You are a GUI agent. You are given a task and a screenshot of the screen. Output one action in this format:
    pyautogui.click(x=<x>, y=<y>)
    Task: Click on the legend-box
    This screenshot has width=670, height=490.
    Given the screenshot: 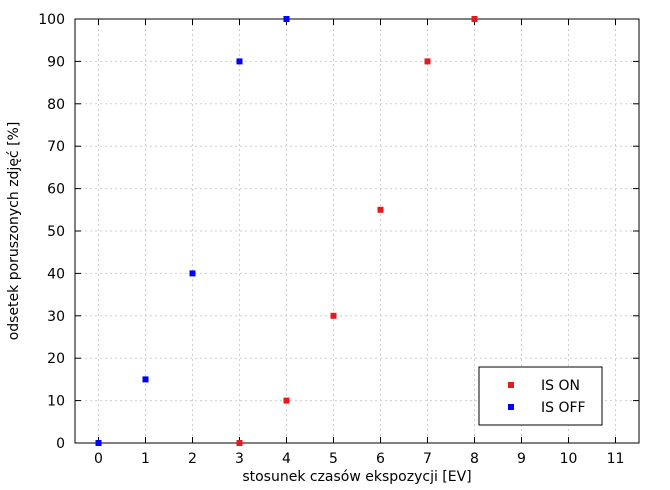 What is the action you would take?
    pyautogui.click(x=540, y=396)
    